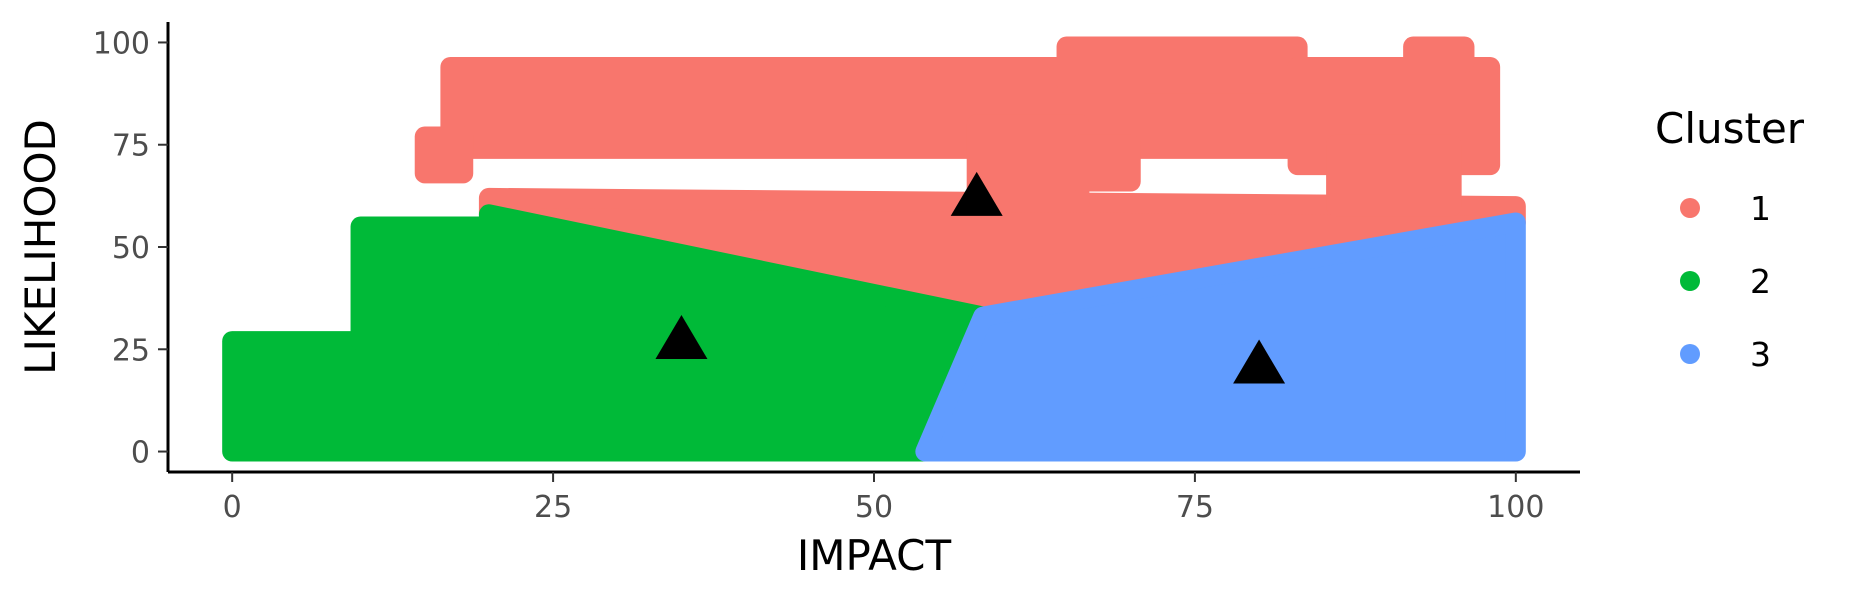 This screenshot has height=600, width=1853. I want to click on x-ticks: 0 25 50 75 100, so click(883, 498).